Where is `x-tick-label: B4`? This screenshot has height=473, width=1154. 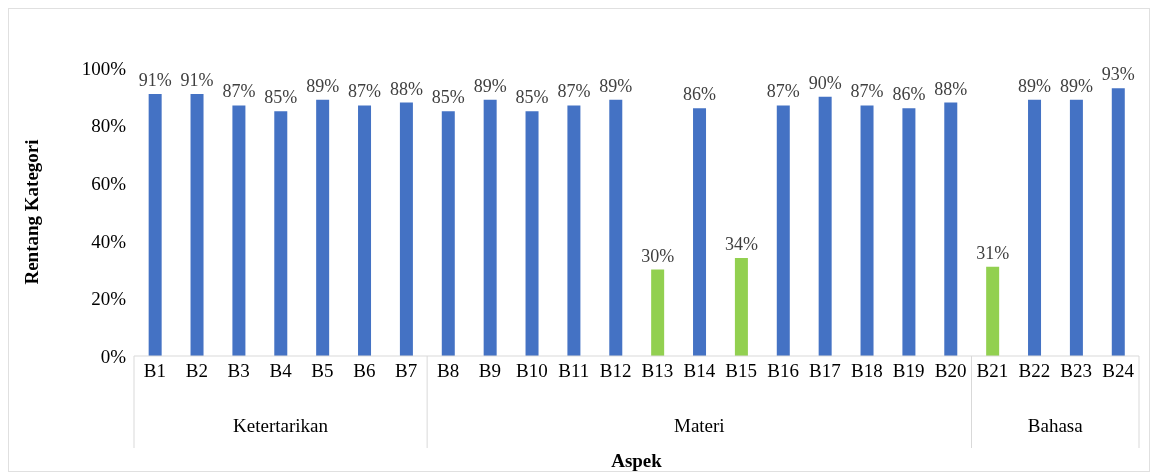
x-tick-label: B4 is located at coordinates (281, 371).